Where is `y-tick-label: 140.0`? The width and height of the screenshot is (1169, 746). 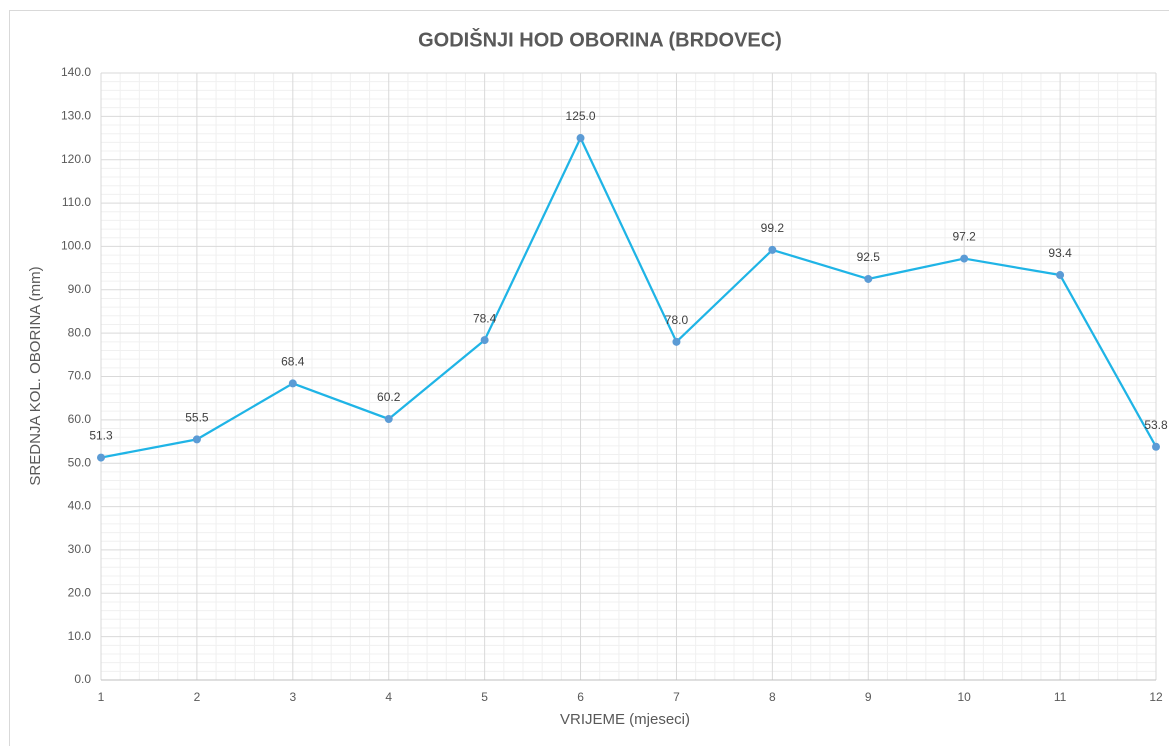
y-tick-label: 140.0 is located at coordinates (76, 72).